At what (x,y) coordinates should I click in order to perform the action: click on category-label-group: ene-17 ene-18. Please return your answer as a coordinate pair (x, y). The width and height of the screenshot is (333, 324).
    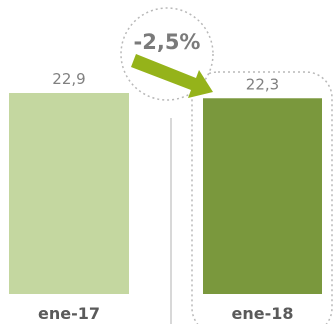
    Looking at the image, I should click on (166, 313).